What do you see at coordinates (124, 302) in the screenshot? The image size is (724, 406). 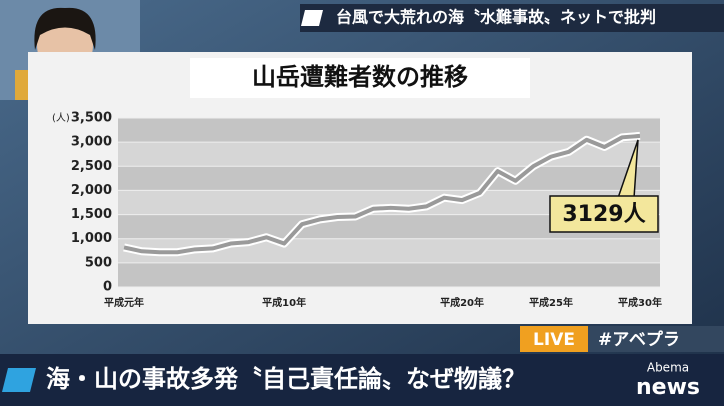 I see `x-tick-label: 平成元年` at bounding box center [124, 302].